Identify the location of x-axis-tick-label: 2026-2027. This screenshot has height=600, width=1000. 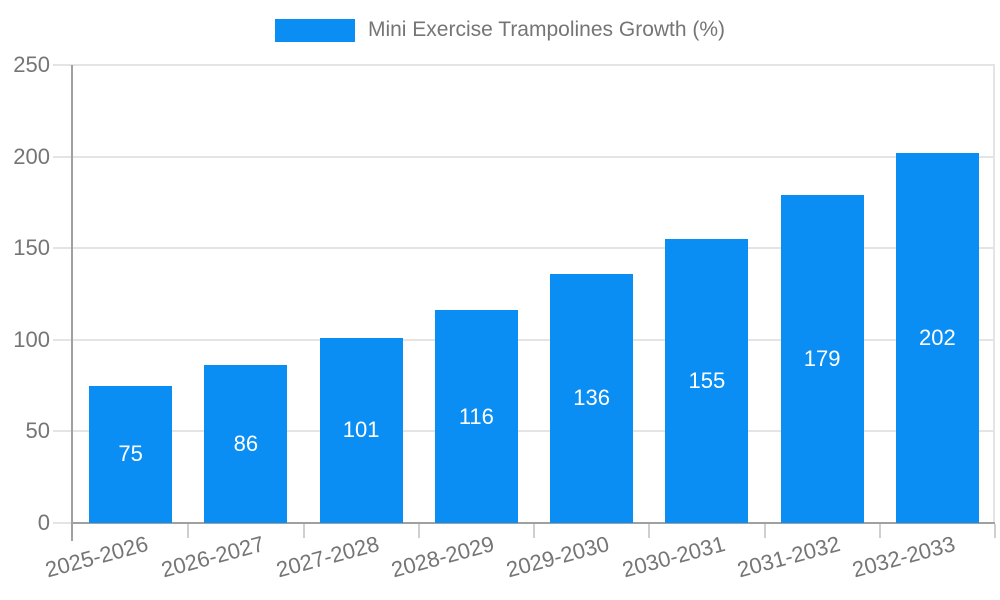
(212, 557).